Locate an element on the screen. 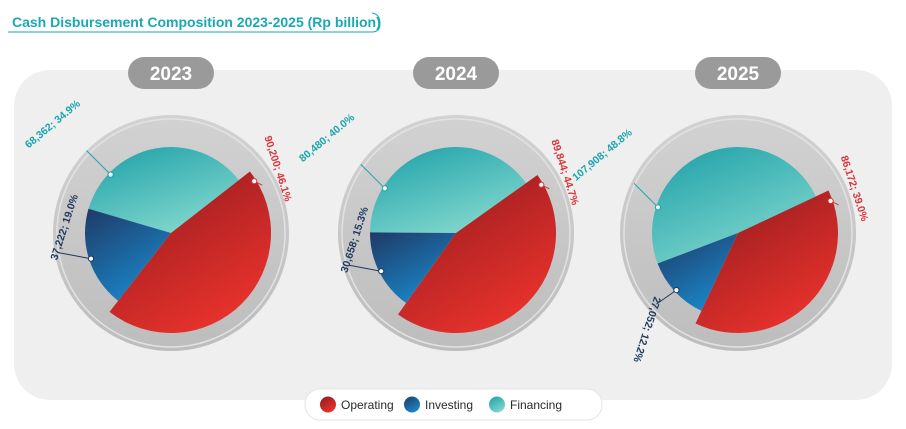 The height and width of the screenshot is (429, 906). year-badge-2023 is located at coordinates (171, 73).